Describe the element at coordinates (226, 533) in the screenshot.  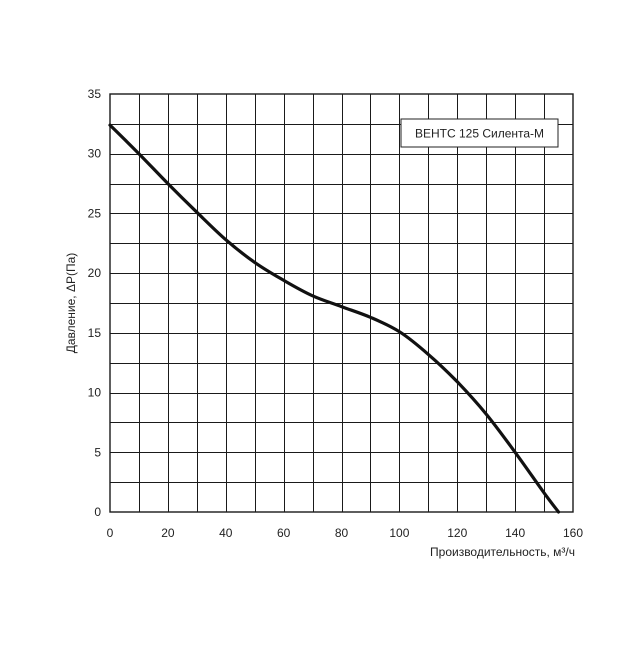
I see `x-tick-label: 40` at that location.